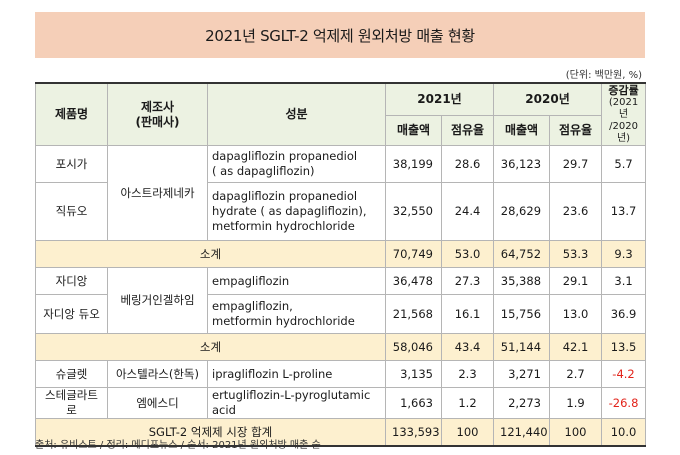  Describe the element at coordinates (467, 281) in the screenshot. I see `share-2021: 27.3` at that location.